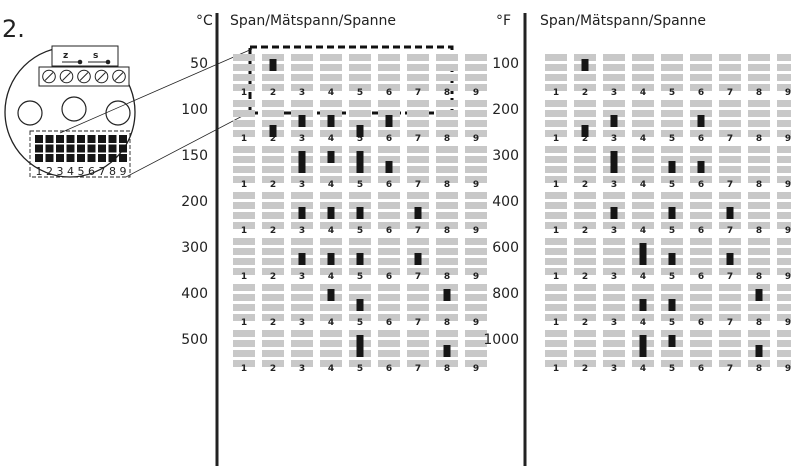 The height and width of the screenshot is (470, 791). What do you see at coordinates (334, 352) in the screenshot?
I see `span-row-500: 500 1 2 3 4 5 6 7 8 9` at bounding box center [334, 352].